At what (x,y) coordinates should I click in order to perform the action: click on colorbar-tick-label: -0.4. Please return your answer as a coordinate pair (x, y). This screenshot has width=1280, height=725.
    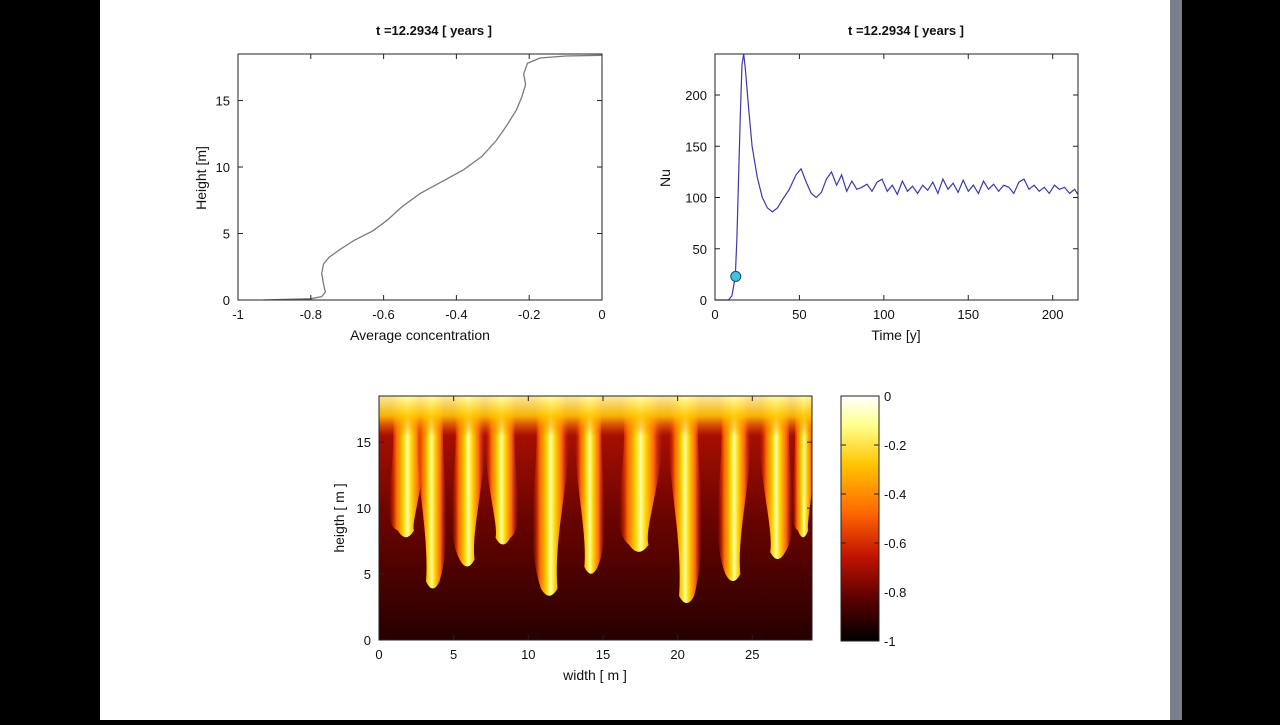
    Looking at the image, I should click on (895, 494).